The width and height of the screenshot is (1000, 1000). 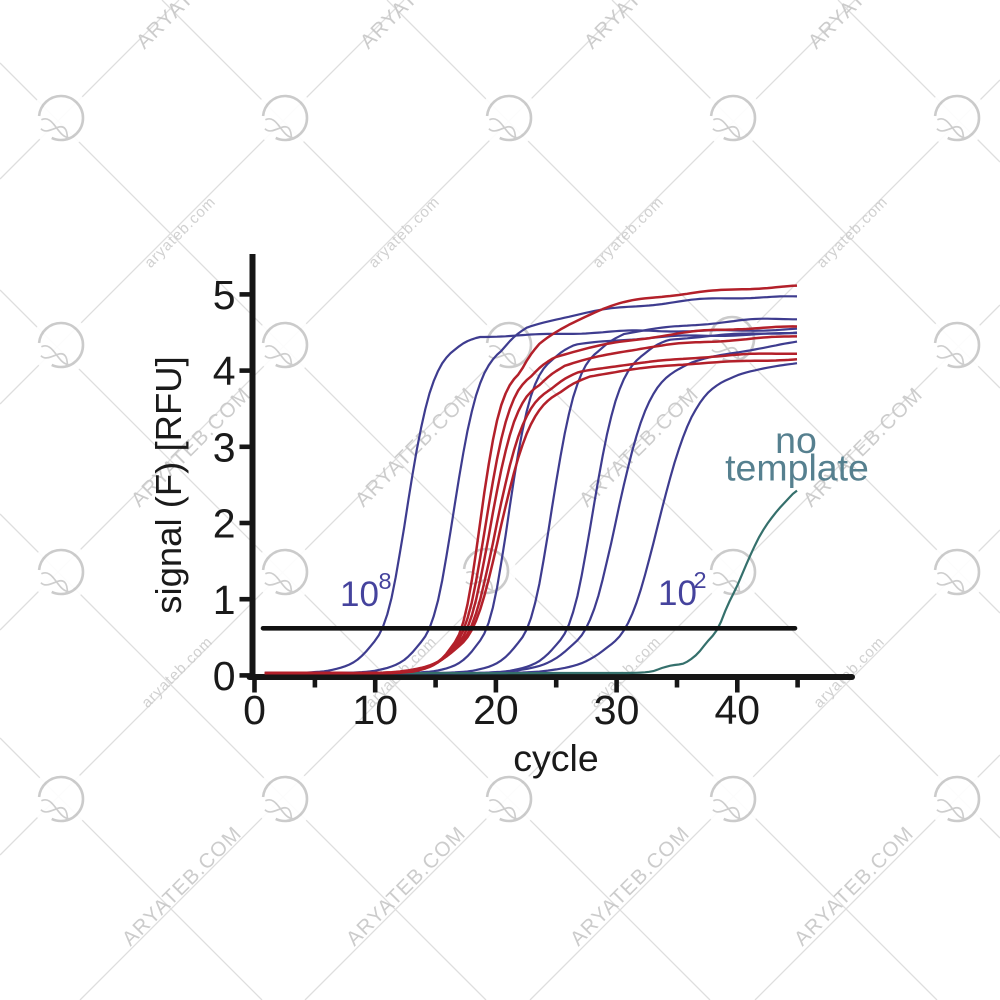 I want to click on svg-text: 40, so click(x=737, y=710).